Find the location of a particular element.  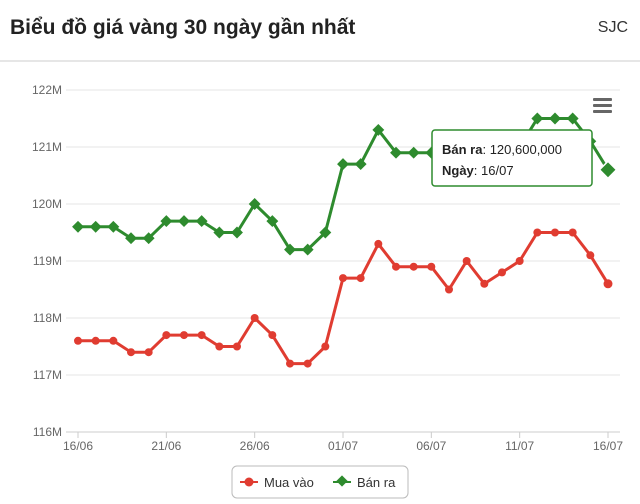

x-tick-label: 21/06 is located at coordinates (166, 446).